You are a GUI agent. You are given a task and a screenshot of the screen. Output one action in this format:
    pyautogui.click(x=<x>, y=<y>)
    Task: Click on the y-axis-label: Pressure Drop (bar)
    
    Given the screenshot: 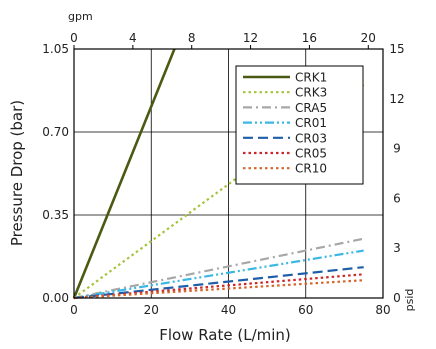 What is the action you would take?
    pyautogui.click(x=17, y=173)
    